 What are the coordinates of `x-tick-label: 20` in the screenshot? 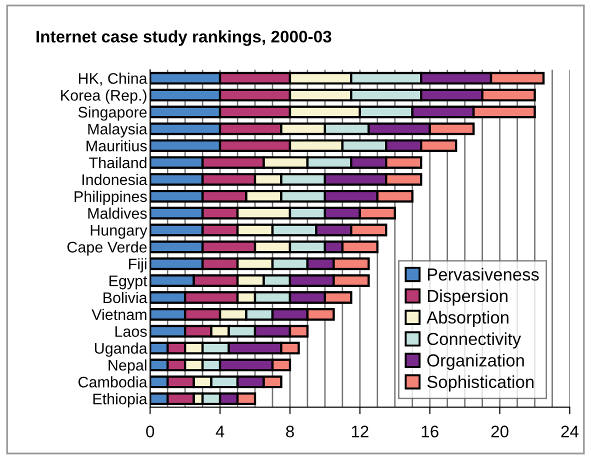 It's located at (499, 432).